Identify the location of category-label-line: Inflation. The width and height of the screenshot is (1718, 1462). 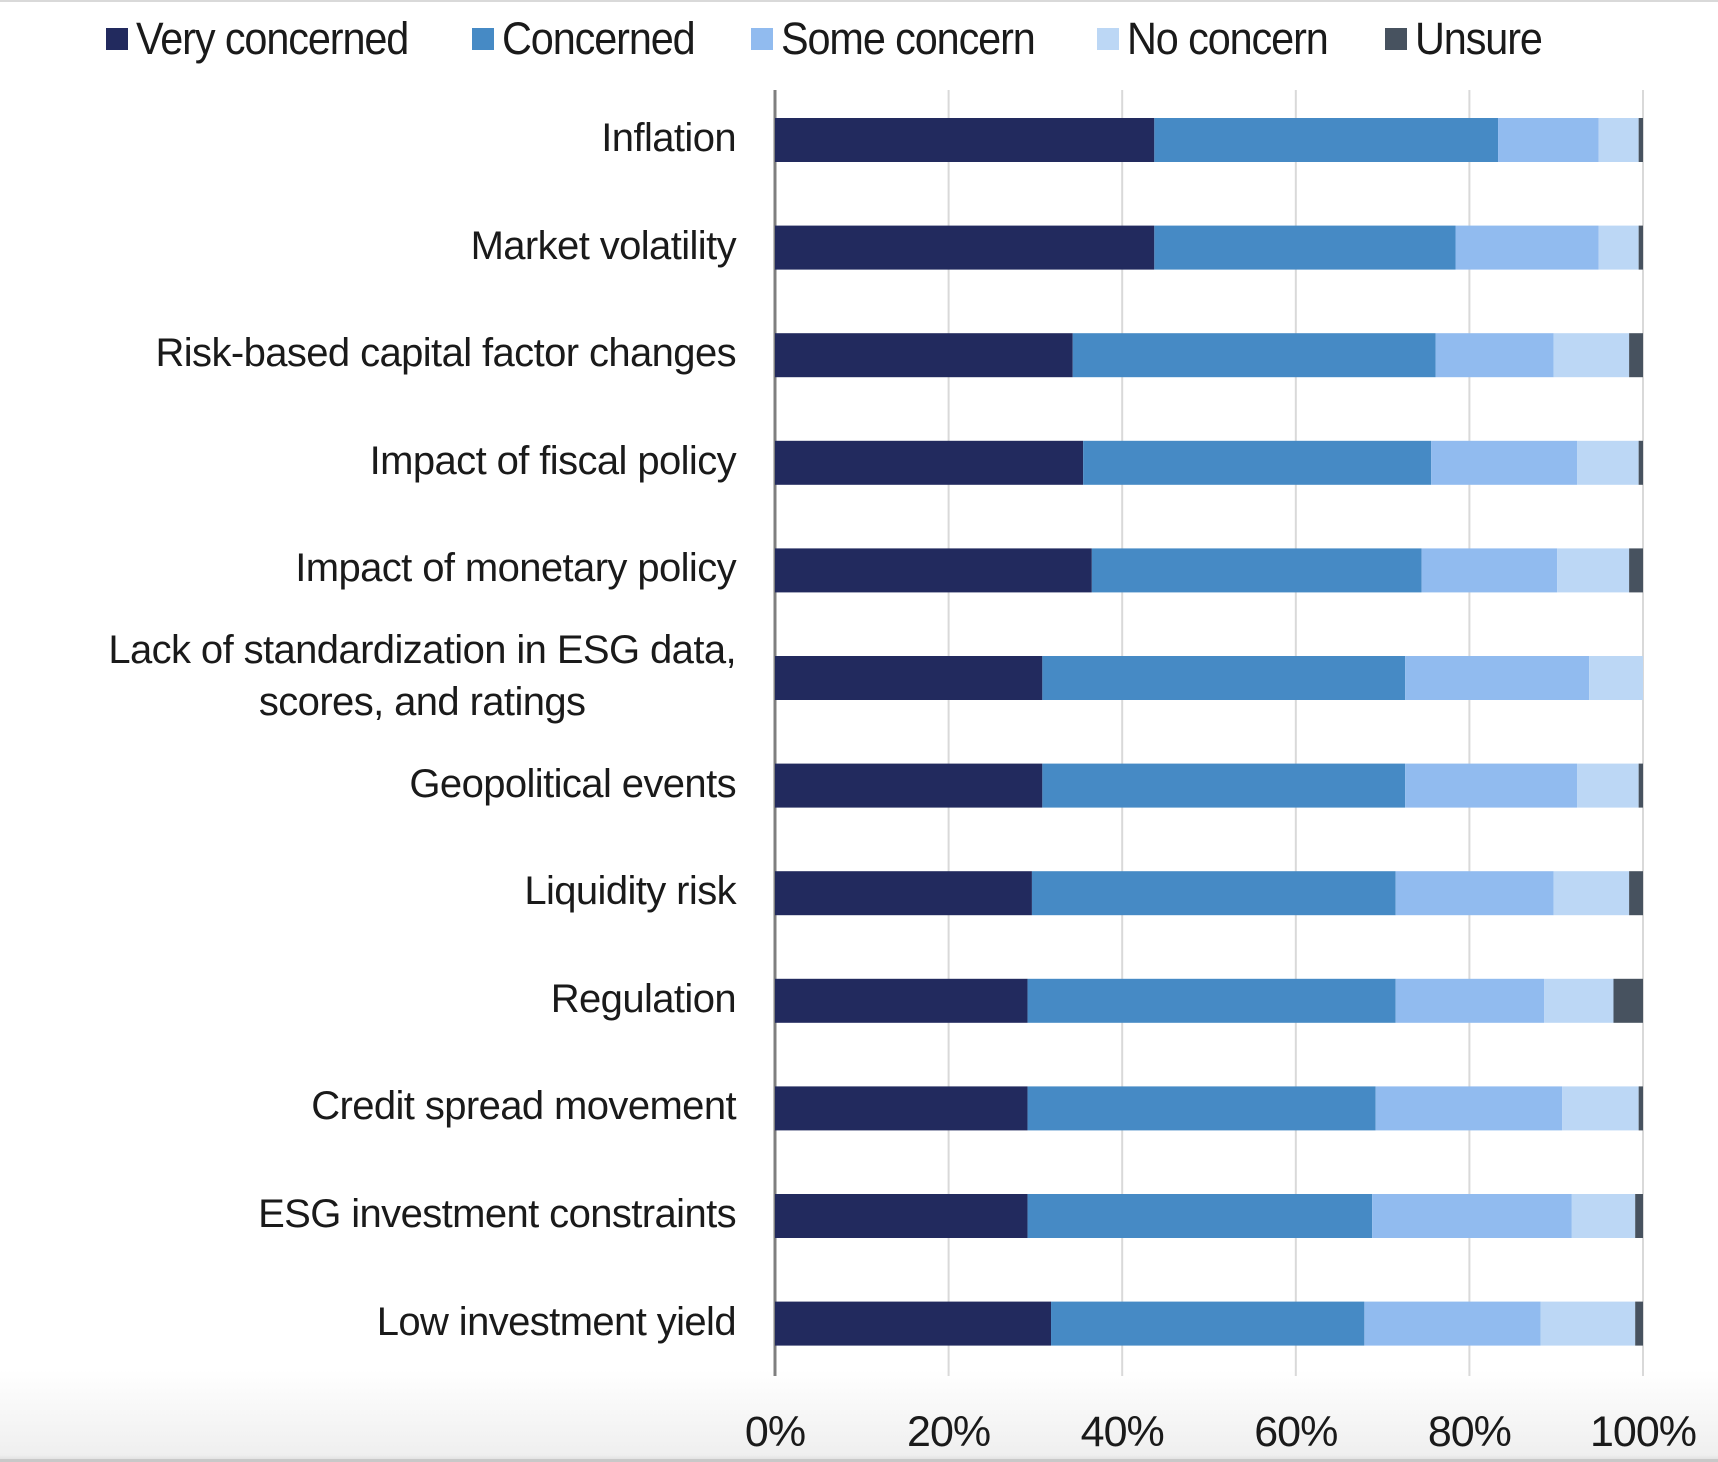
(668, 138).